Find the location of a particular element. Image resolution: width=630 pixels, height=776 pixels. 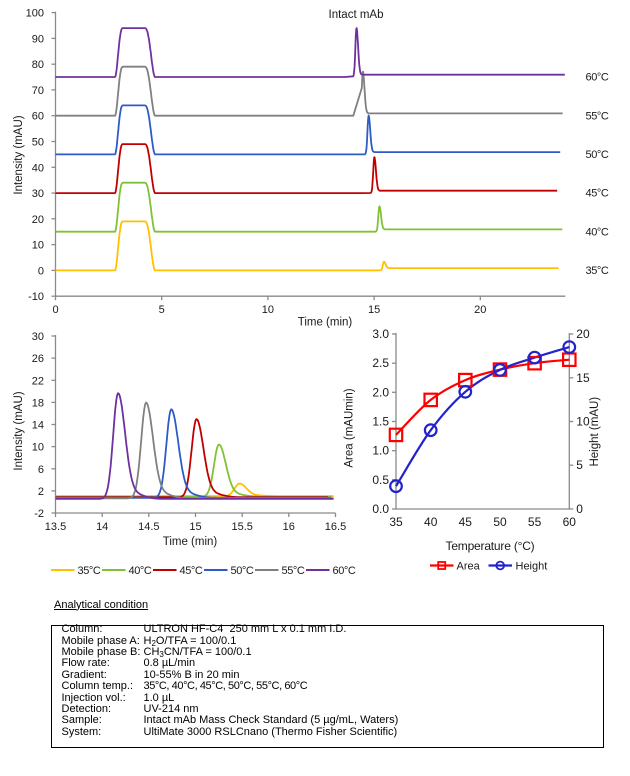

svg-text: Height is located at coordinates (532, 566).